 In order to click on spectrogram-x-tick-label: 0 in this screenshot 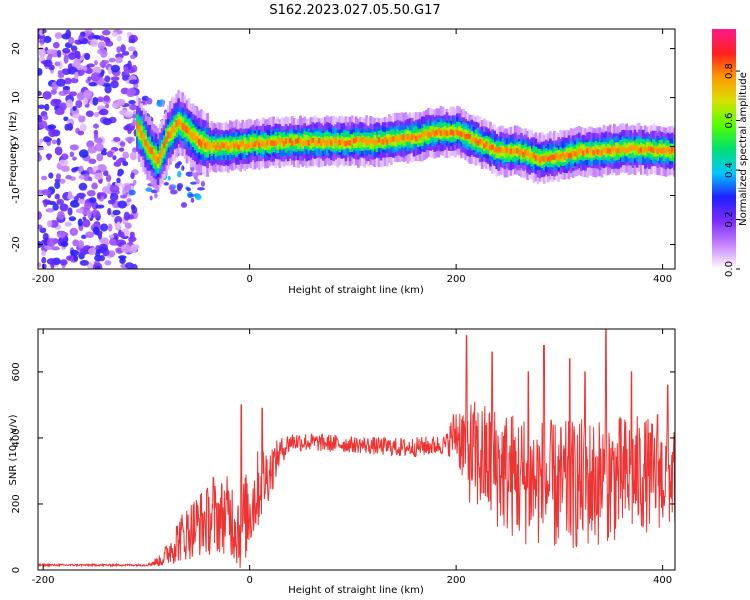, I will do `click(249, 279)`.